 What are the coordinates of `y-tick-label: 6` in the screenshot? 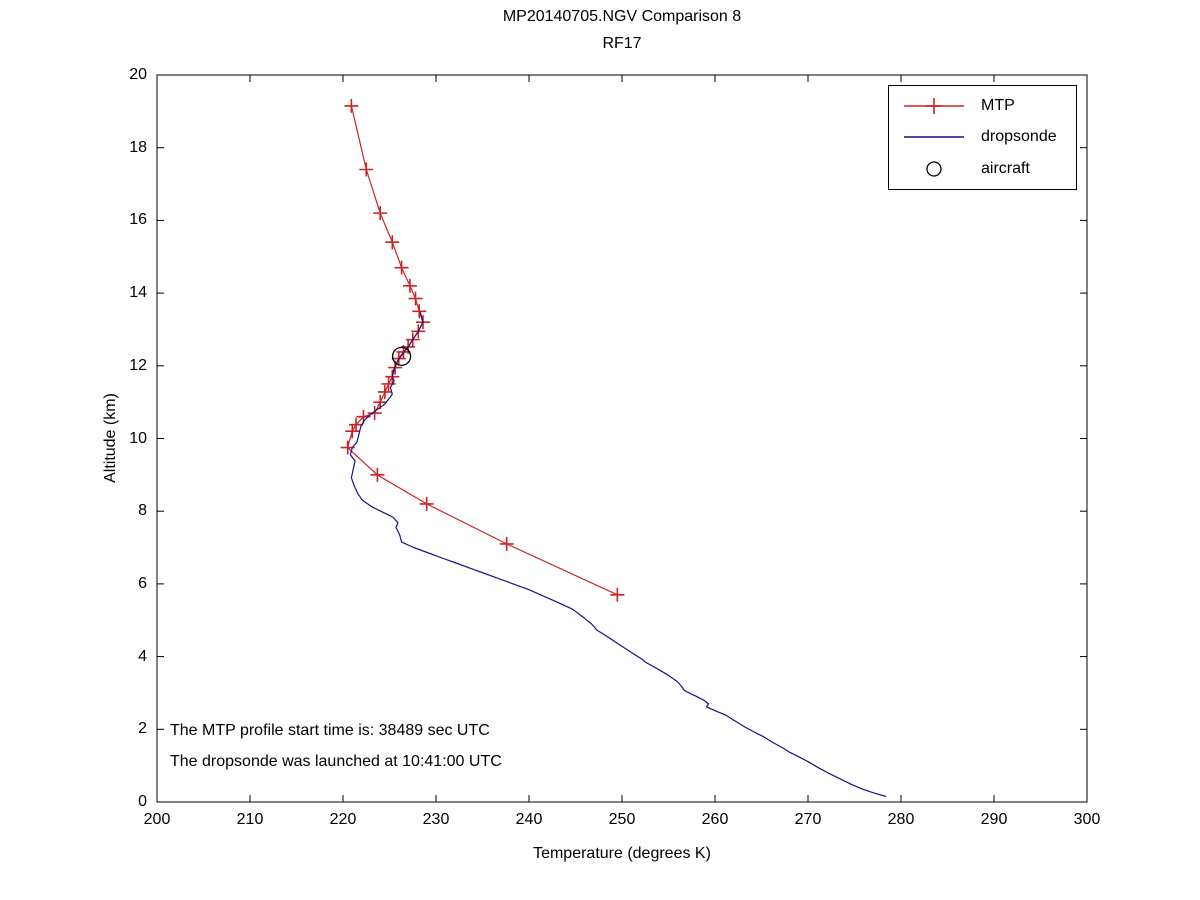 It's located at (142, 583).